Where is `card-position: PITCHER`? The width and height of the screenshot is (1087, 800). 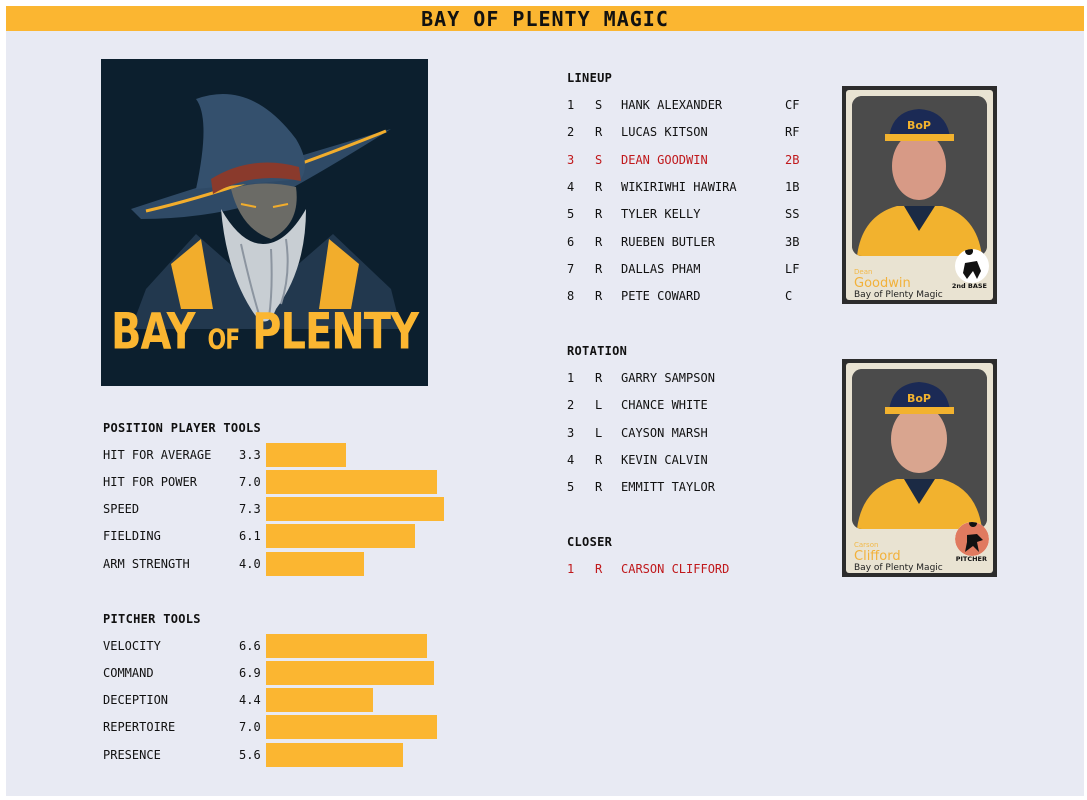 card-position: PITCHER is located at coordinates (971, 559).